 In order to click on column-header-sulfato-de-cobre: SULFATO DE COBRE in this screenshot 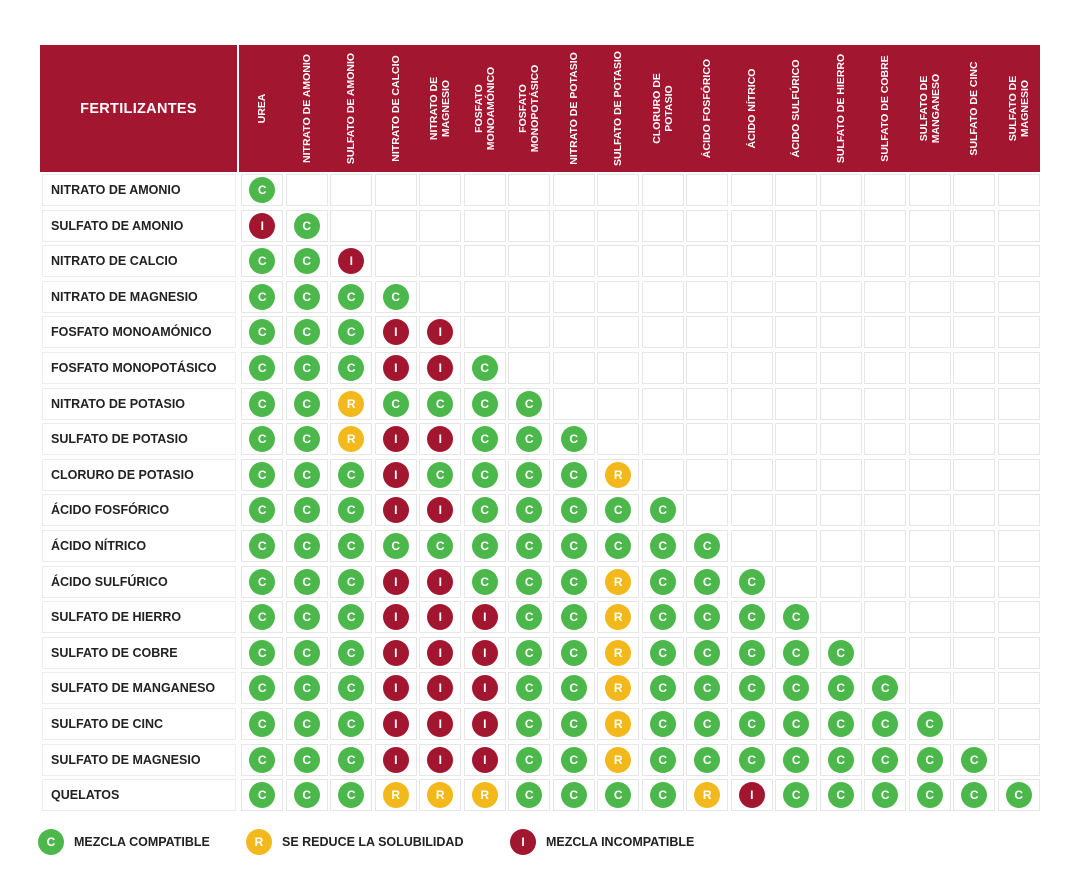, I will do `click(885, 108)`.